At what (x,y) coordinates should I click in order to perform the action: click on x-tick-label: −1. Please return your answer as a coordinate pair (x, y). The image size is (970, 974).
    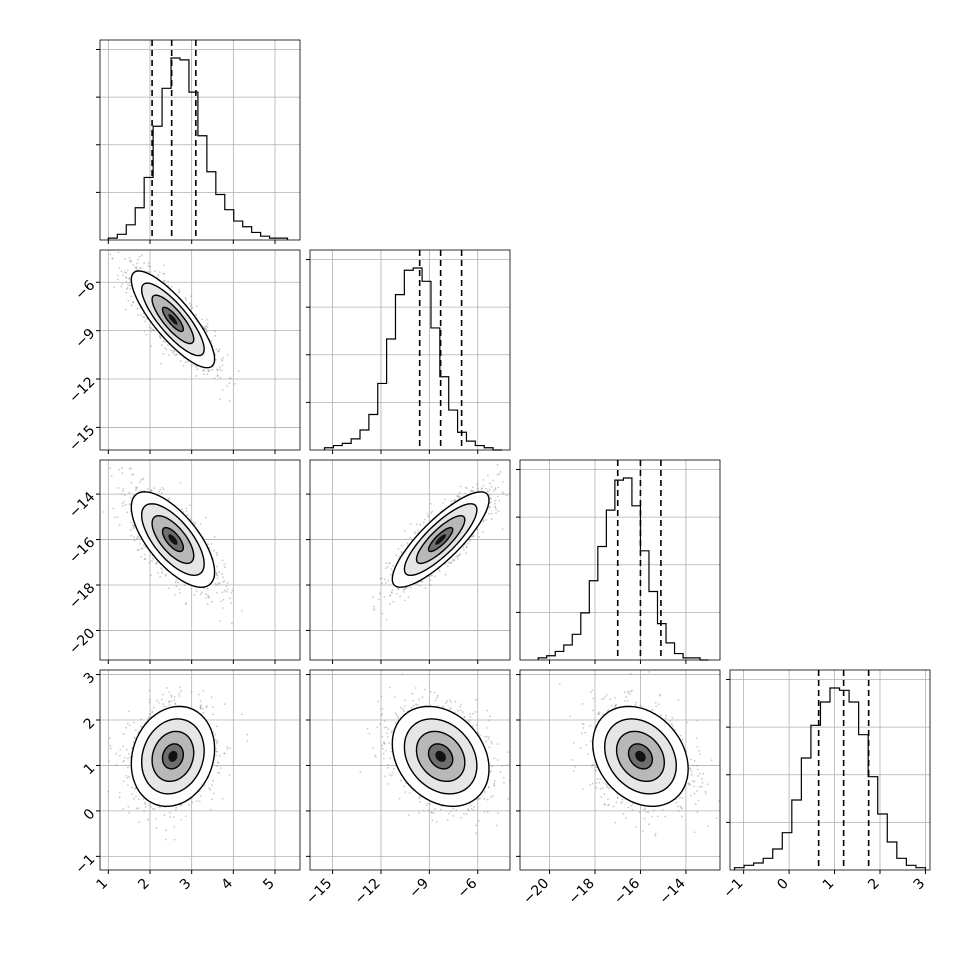
    Looking at the image, I should click on (734, 889).